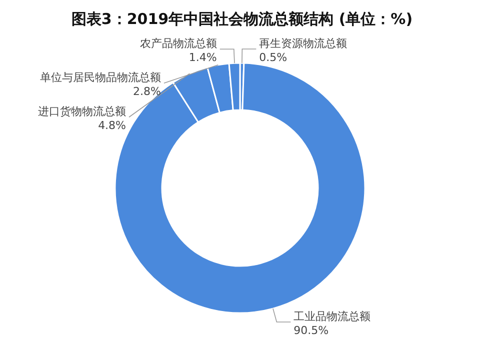 The width and height of the screenshot is (485, 351). I want to click on data-label: 90.5%, so click(311, 330).